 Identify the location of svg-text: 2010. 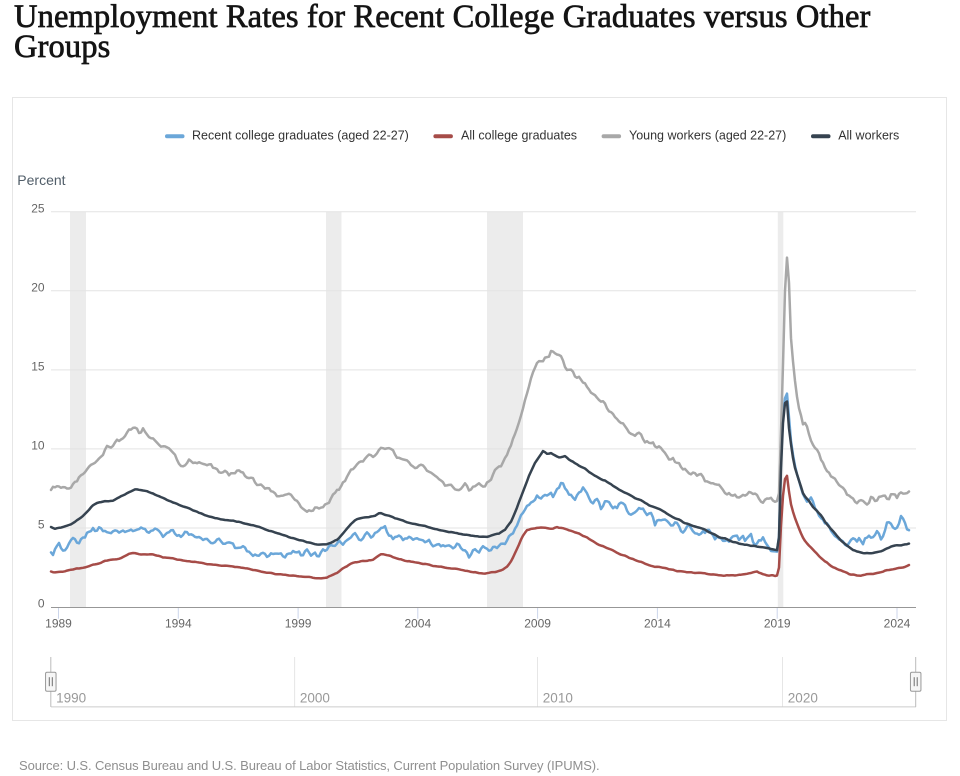
(558, 697).